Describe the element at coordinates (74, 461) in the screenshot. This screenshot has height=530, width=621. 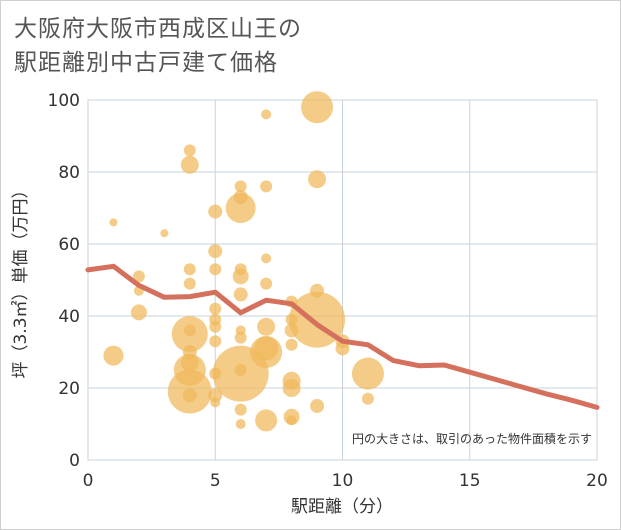
I see `y-tick-label: 0` at that location.